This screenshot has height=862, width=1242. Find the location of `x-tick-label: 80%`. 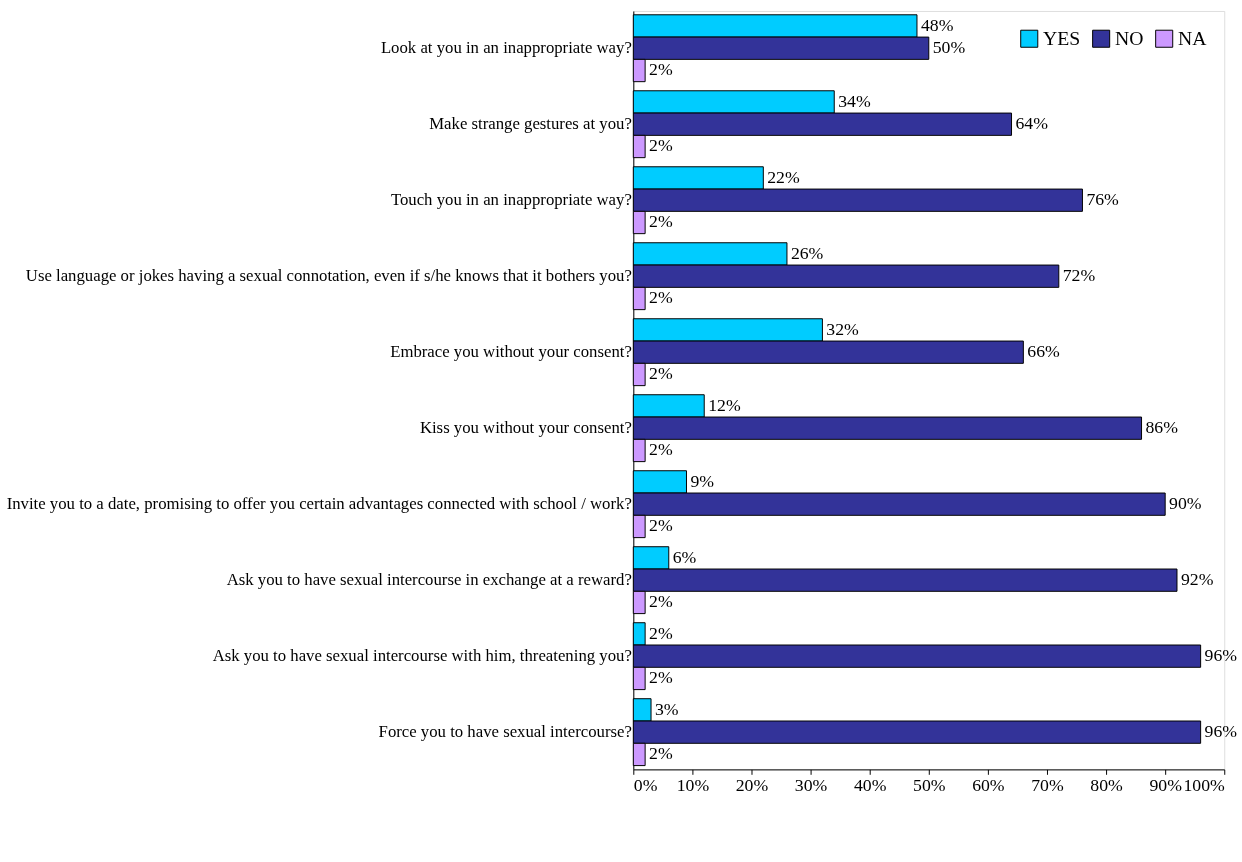

x-tick-label: 80% is located at coordinates (1107, 784).